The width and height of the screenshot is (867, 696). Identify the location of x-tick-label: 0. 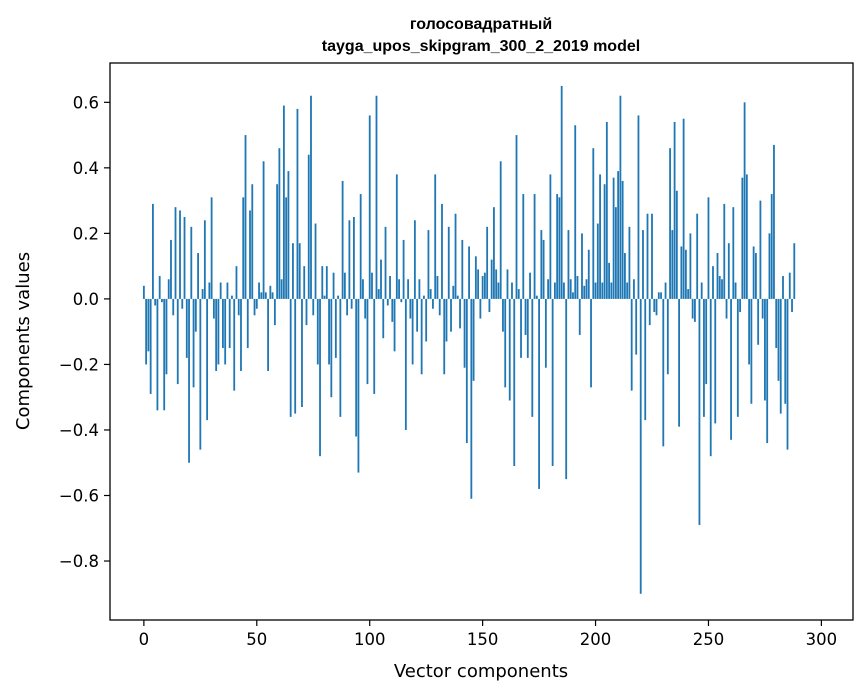
(144, 639).